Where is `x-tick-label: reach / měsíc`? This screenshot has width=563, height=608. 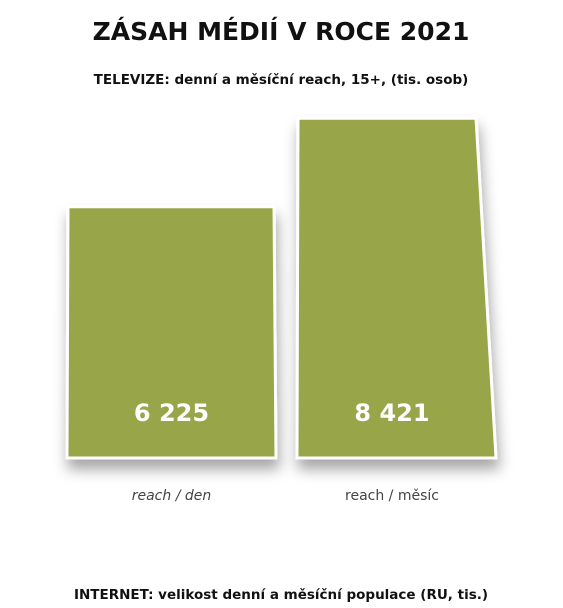
x-tick-label: reach / měsíc is located at coordinates (392, 496).